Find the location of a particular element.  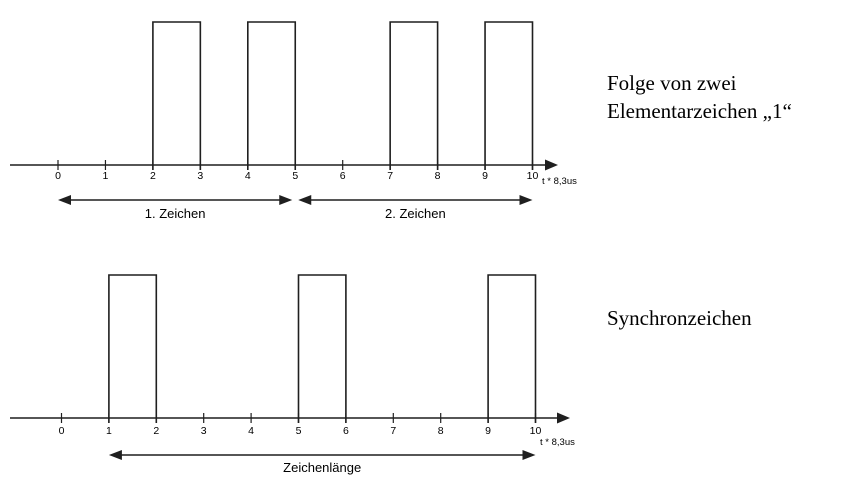

caption-line: Synchronzeichen is located at coordinates (679, 318).